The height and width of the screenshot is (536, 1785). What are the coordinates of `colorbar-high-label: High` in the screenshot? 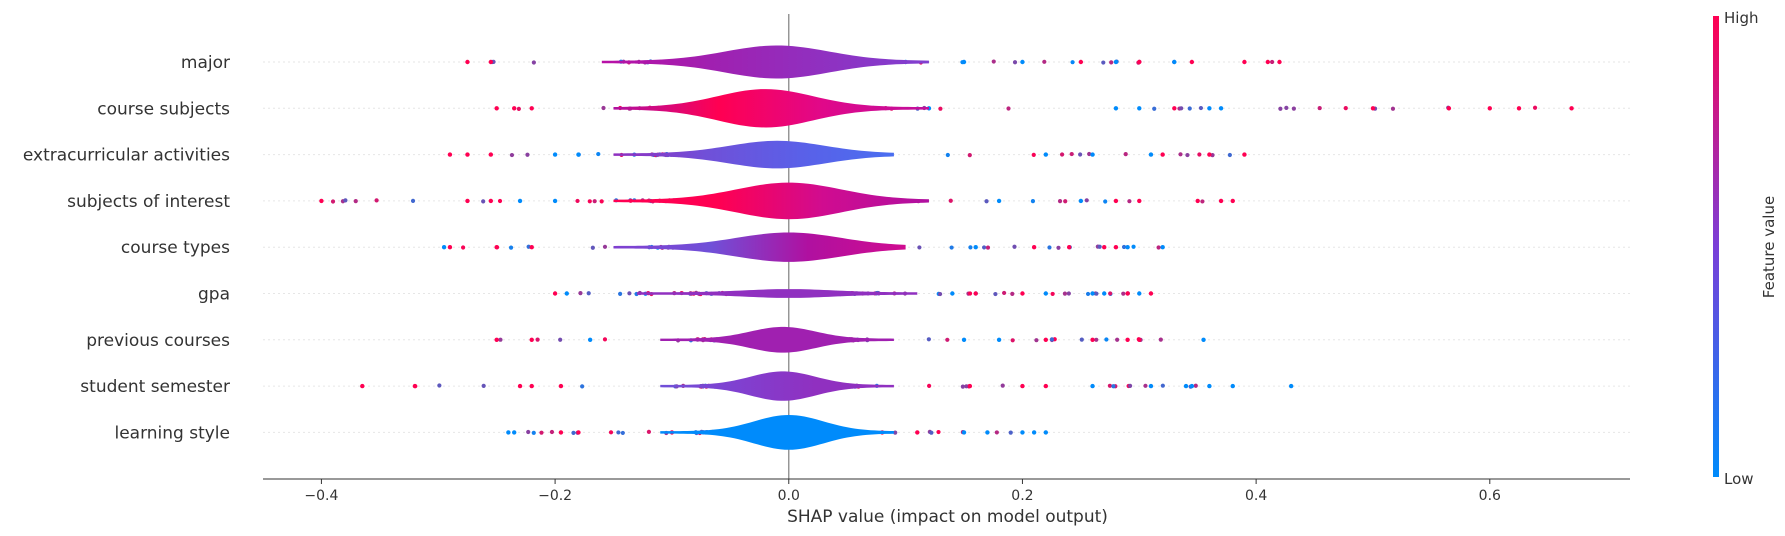 It's located at (1741, 18).